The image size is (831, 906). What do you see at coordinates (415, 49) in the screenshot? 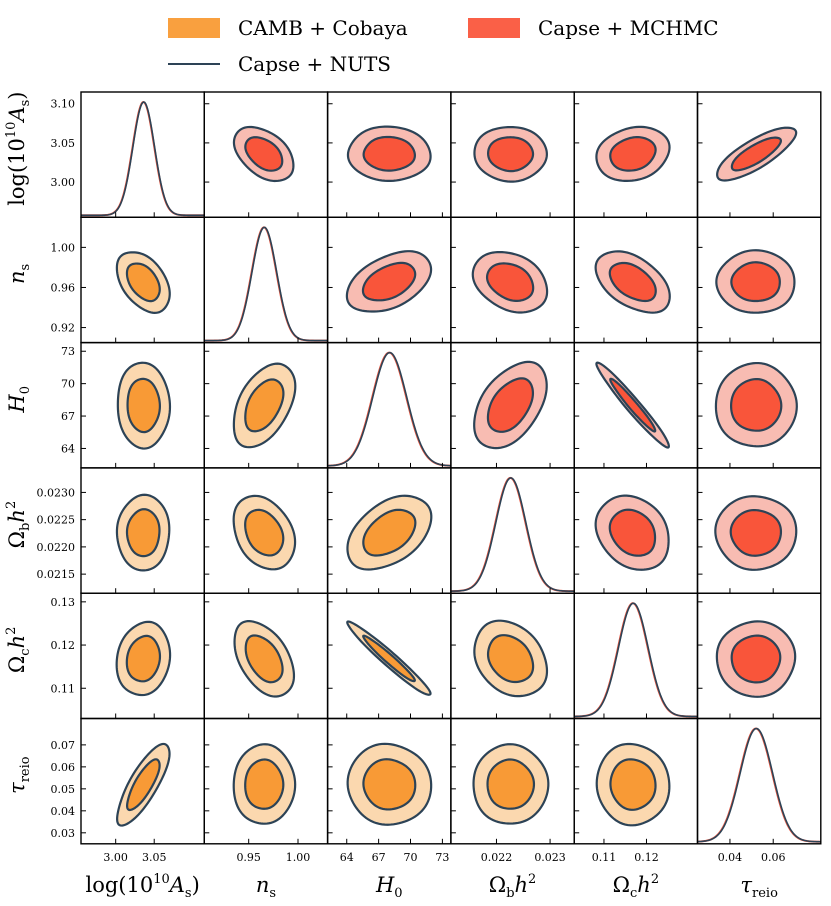
I see `legend: CAMB + Cobaya Capse + MCHMC Capse + NUTS` at bounding box center [415, 49].